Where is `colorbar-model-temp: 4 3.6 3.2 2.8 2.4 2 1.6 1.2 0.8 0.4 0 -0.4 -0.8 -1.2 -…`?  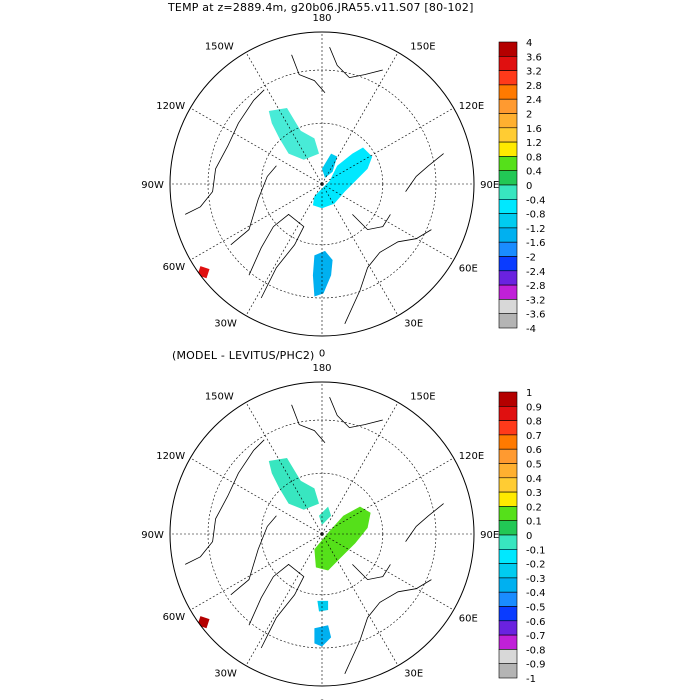
colorbar-model-temp: 4 3.6 3.2 2.8 2.4 2 1.6 1.2 0.8 0.4 0 -0.4 -0.8 -1.2 -… is located at coordinates (522, 186).